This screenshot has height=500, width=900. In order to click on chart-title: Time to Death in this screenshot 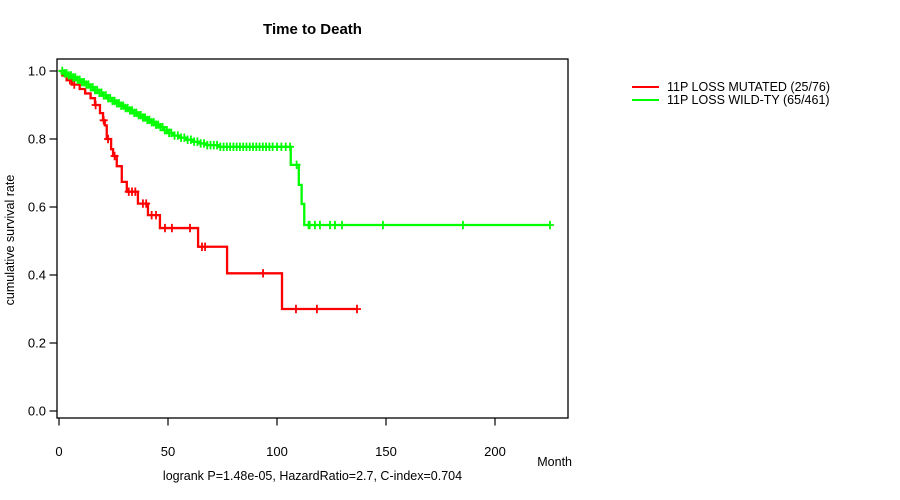, I will do `click(312, 29)`.